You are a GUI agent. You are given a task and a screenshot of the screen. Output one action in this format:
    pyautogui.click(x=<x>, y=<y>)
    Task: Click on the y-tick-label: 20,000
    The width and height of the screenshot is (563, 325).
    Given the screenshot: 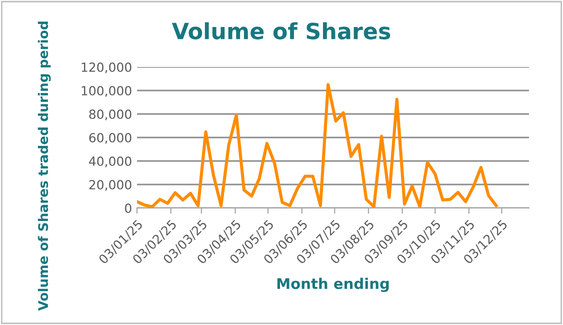 What is the action you would take?
    pyautogui.click(x=110, y=185)
    